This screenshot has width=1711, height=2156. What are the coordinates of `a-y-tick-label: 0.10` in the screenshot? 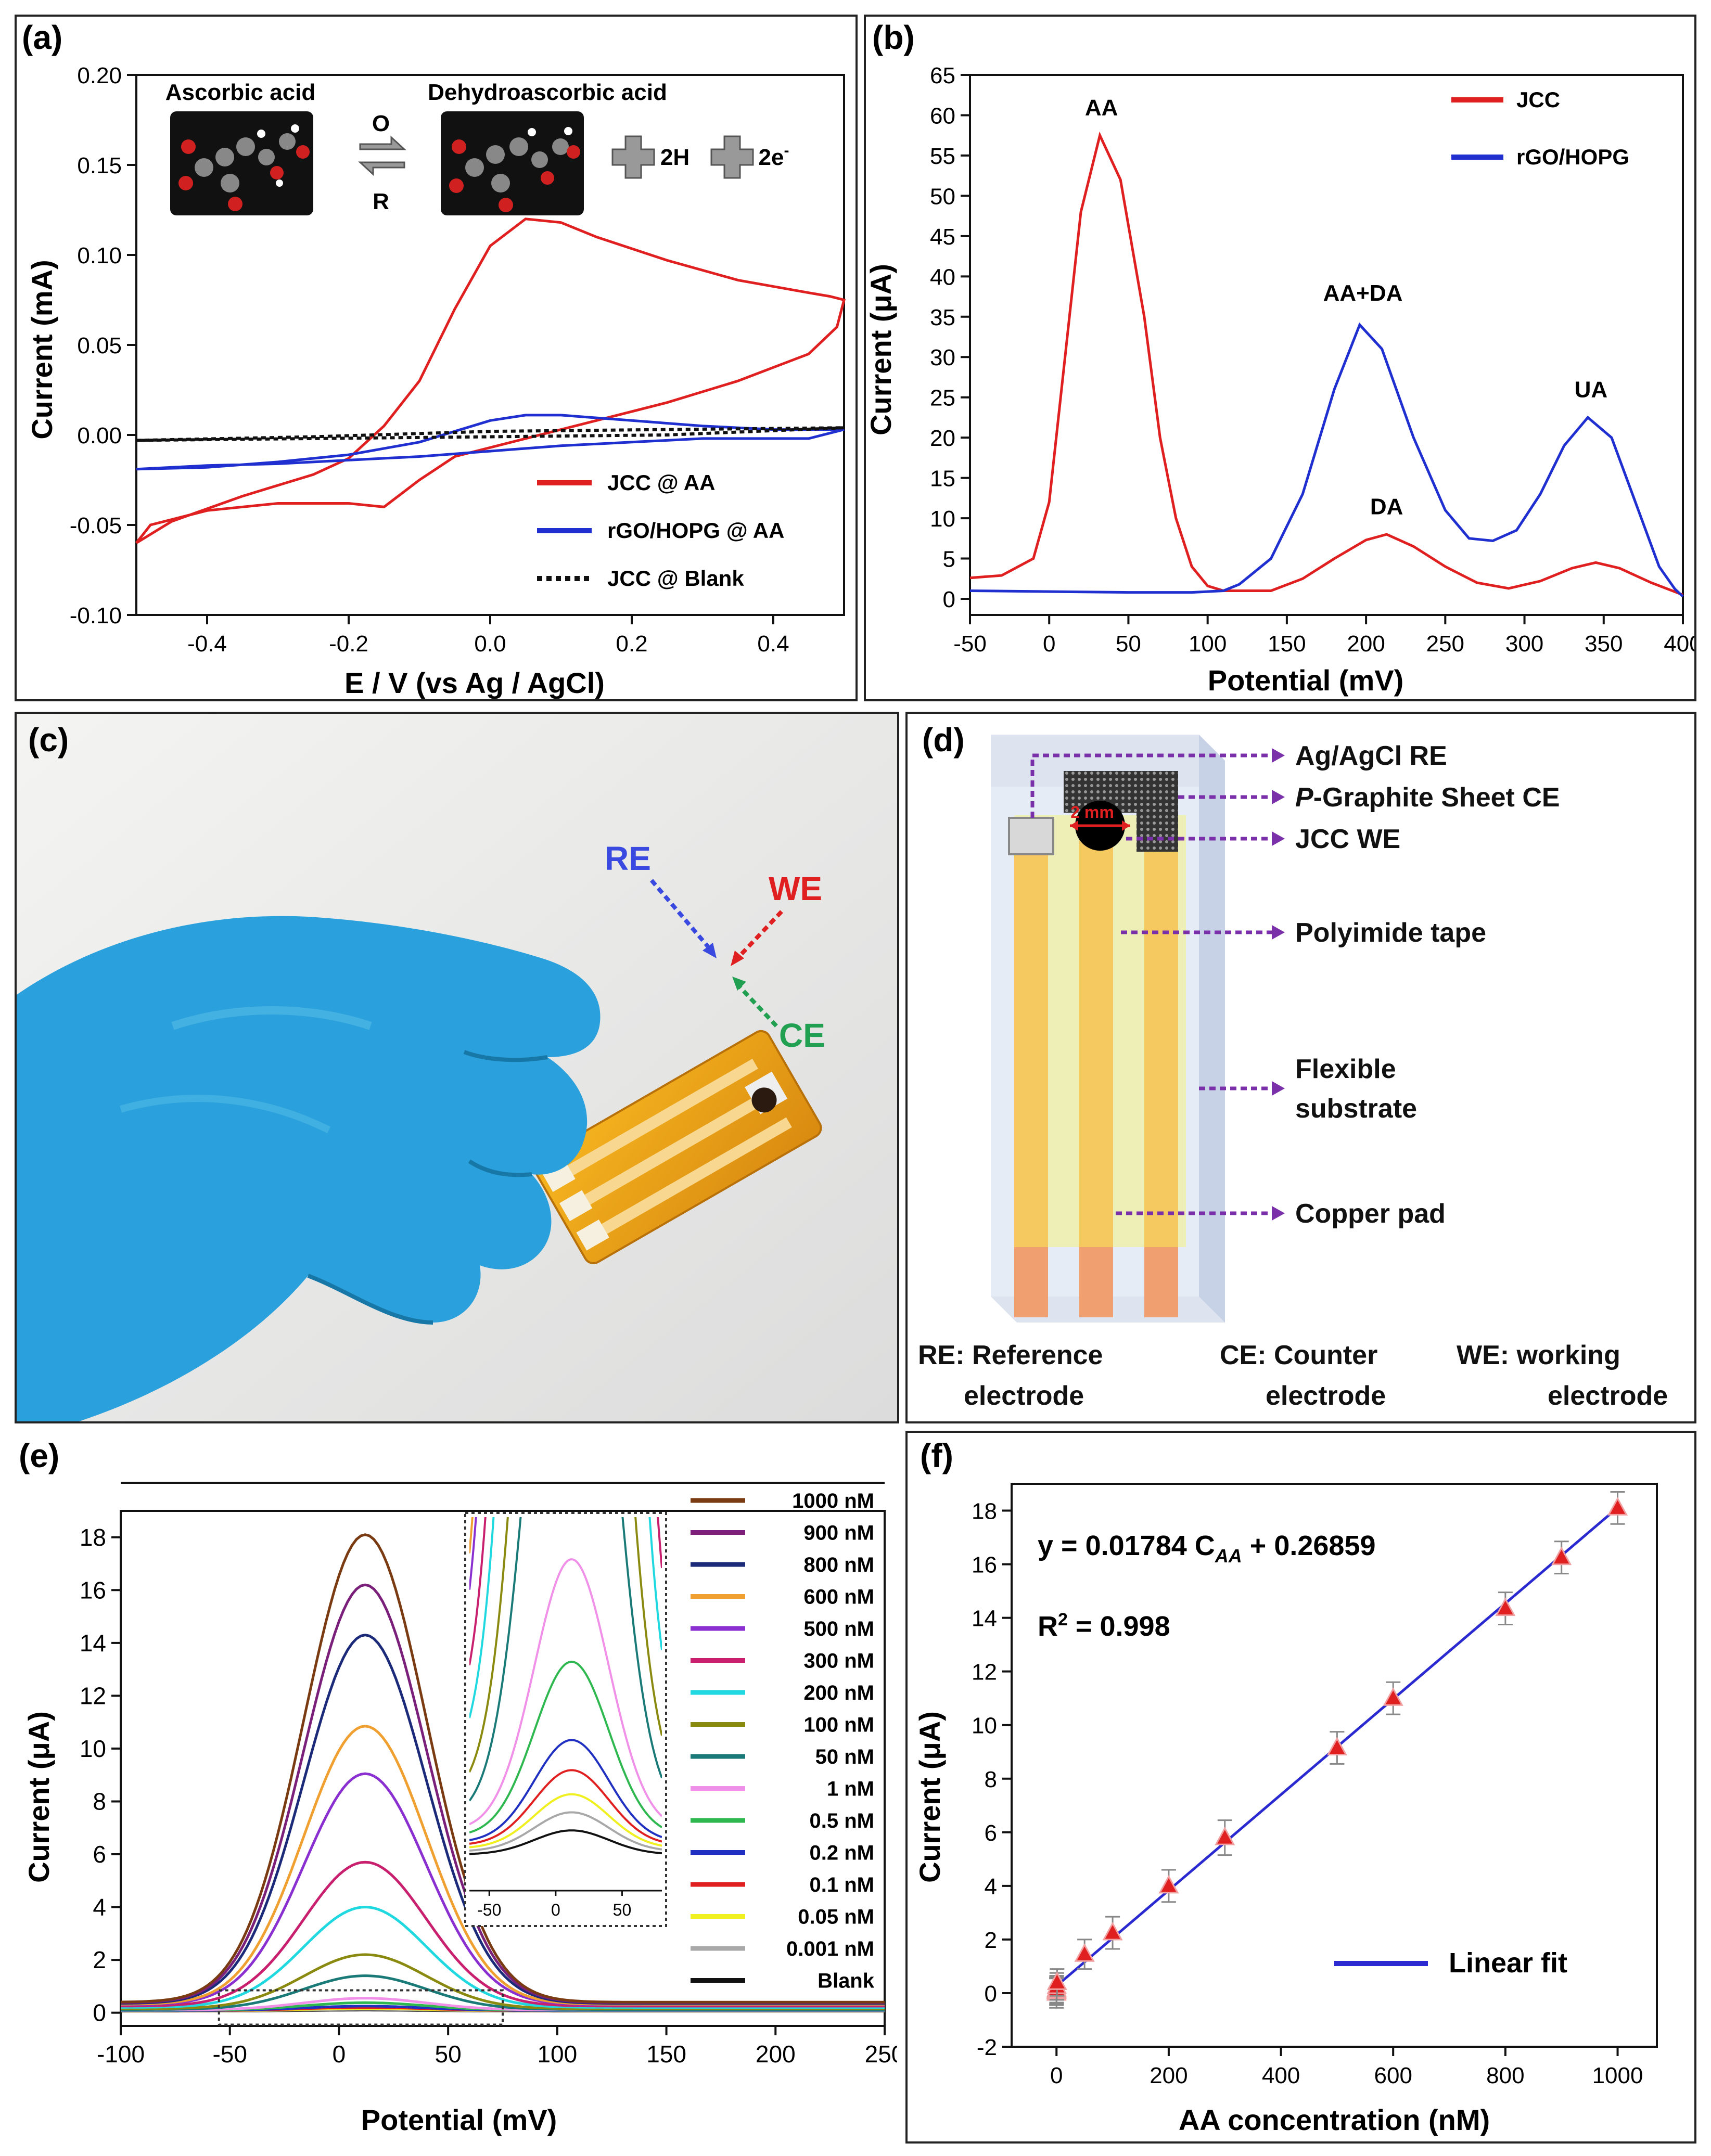 It's located at (100, 255).